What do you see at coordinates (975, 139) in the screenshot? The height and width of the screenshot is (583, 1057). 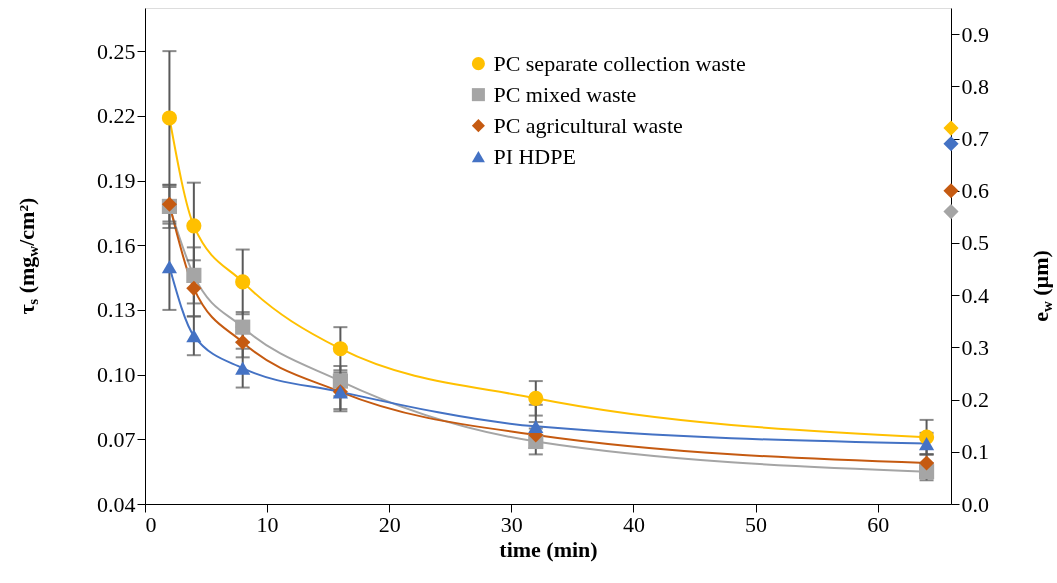 I see `y2-tick-label: 0.7` at bounding box center [975, 139].